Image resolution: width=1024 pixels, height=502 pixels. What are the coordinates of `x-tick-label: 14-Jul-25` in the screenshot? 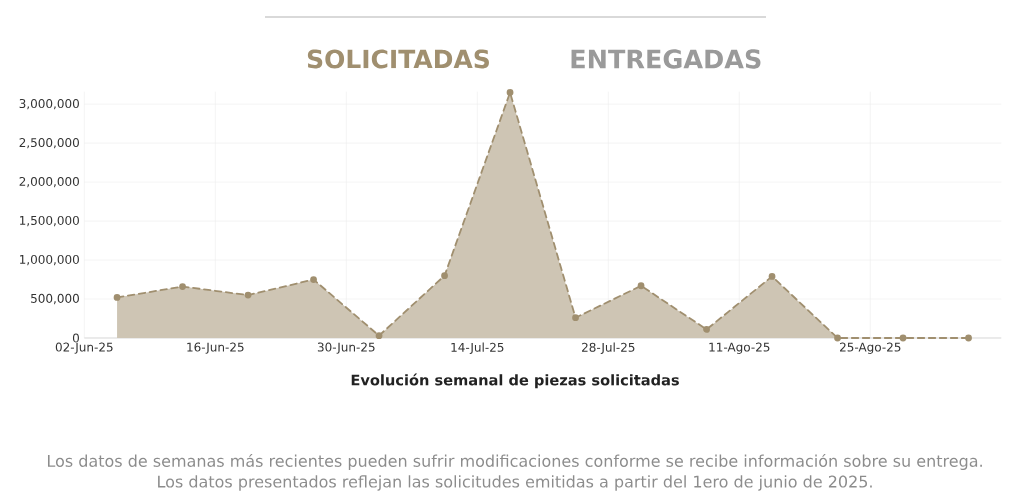 It's located at (477, 348).